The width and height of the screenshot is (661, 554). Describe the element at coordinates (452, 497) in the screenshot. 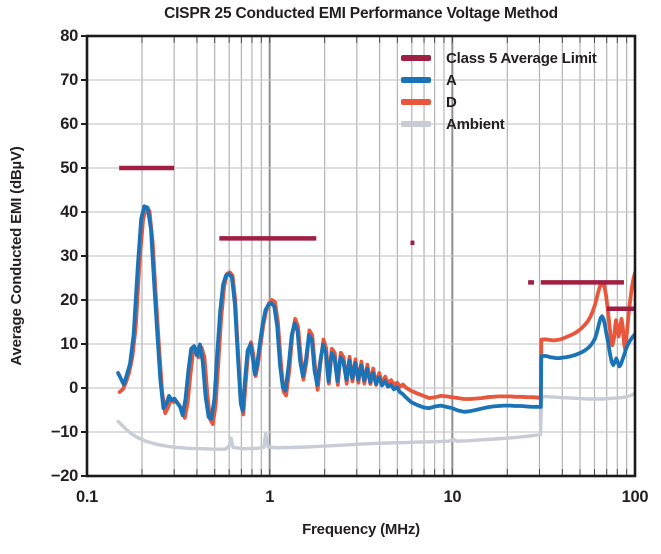

I see `x-tick-label: 10` at that location.